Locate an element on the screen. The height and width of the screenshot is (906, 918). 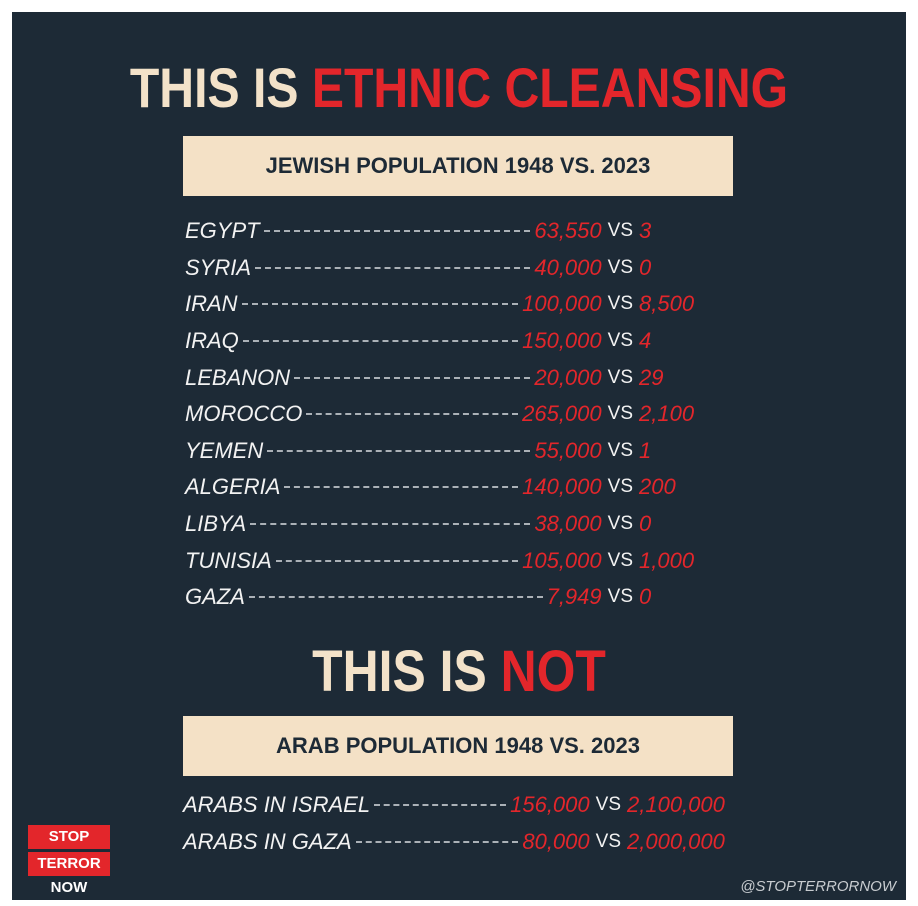
logo: STOP TERROR NOW is located at coordinates (69, 862).